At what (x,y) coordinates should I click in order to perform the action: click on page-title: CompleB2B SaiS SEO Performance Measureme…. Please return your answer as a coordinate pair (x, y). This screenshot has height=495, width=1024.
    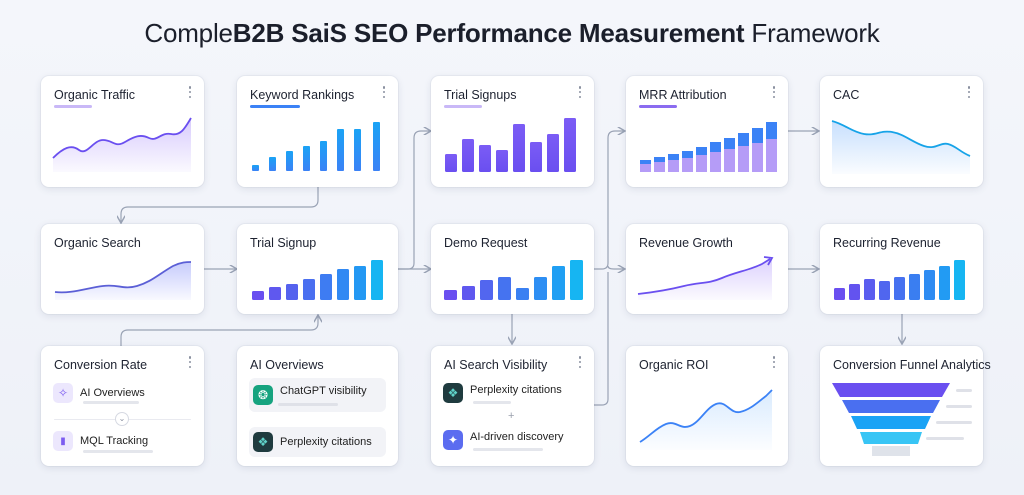
    Looking at the image, I should click on (512, 33).